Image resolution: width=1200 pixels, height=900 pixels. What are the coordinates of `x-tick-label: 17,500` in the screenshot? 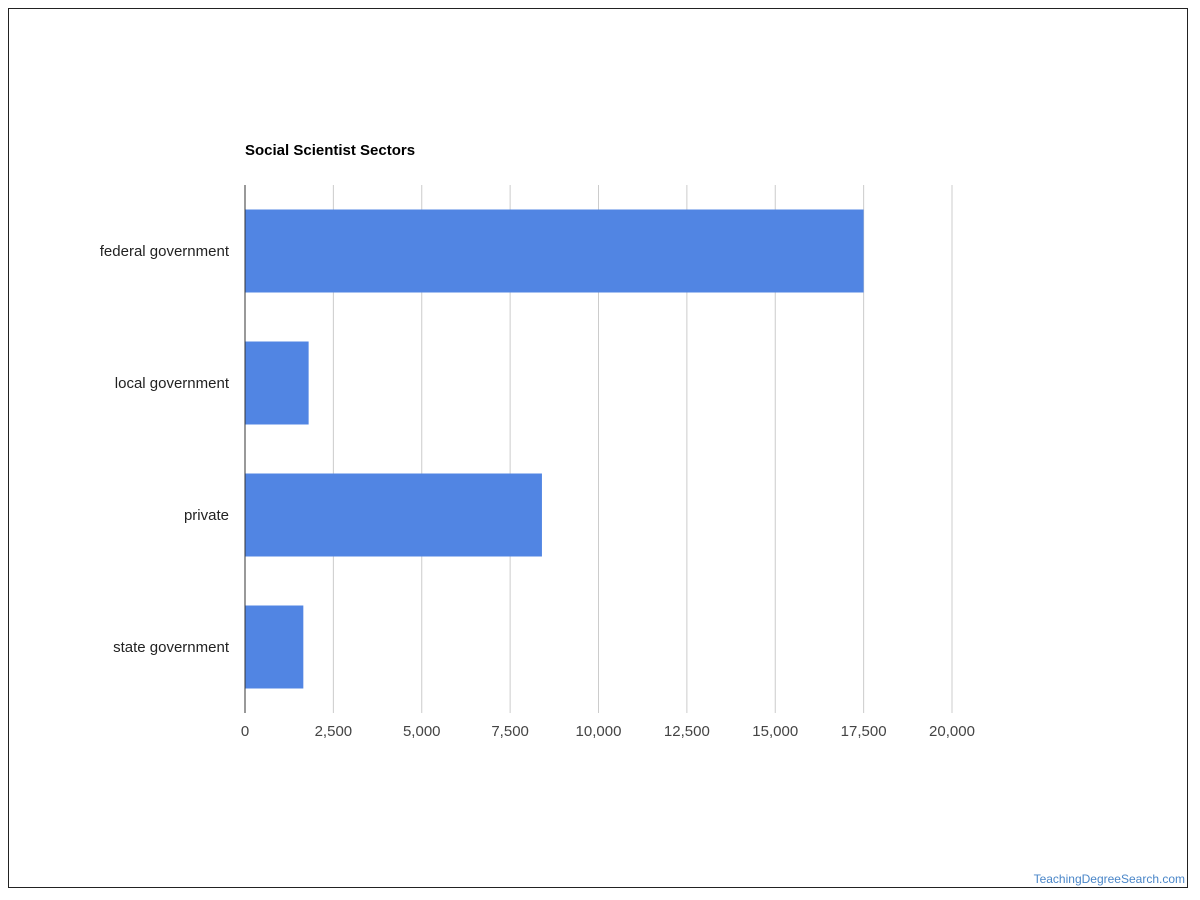 It's located at (864, 731).